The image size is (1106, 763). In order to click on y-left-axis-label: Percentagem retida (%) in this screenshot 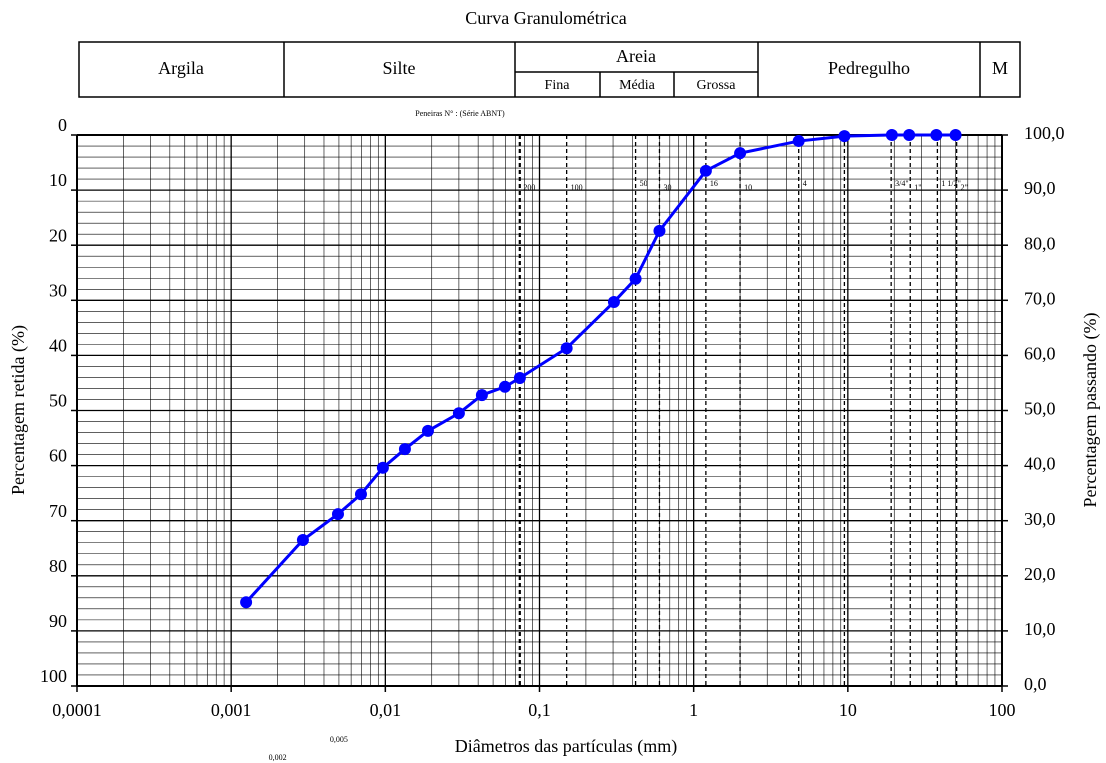, I will do `click(18, 410)`.